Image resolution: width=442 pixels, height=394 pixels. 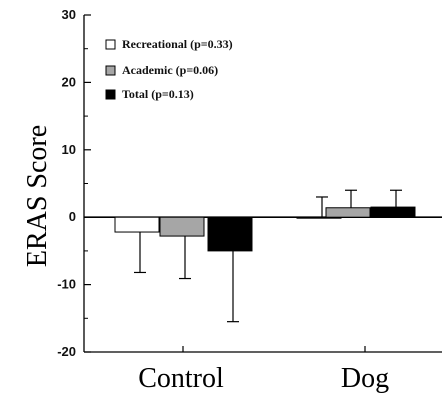 I want to click on category-label-dog: Dog, so click(x=365, y=378).